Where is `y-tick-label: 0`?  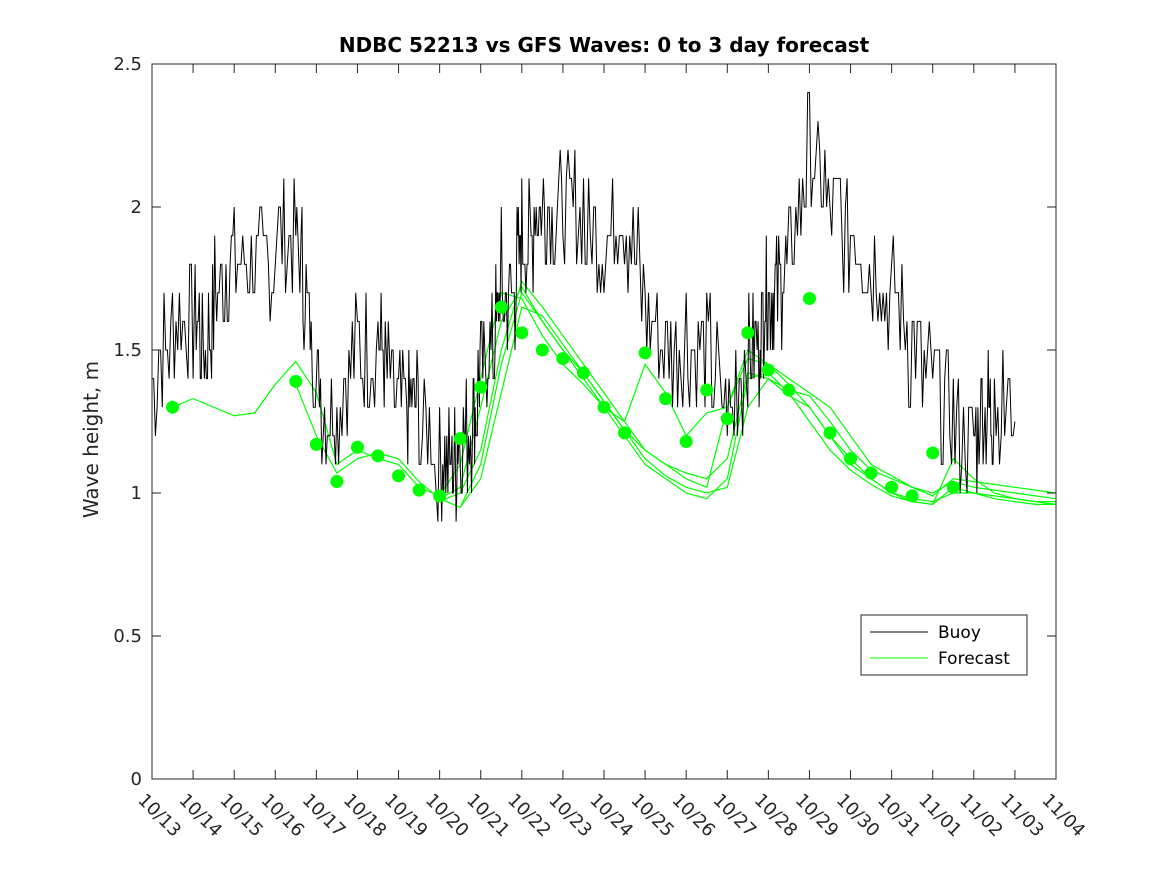 y-tick-label: 0 is located at coordinates (136, 779).